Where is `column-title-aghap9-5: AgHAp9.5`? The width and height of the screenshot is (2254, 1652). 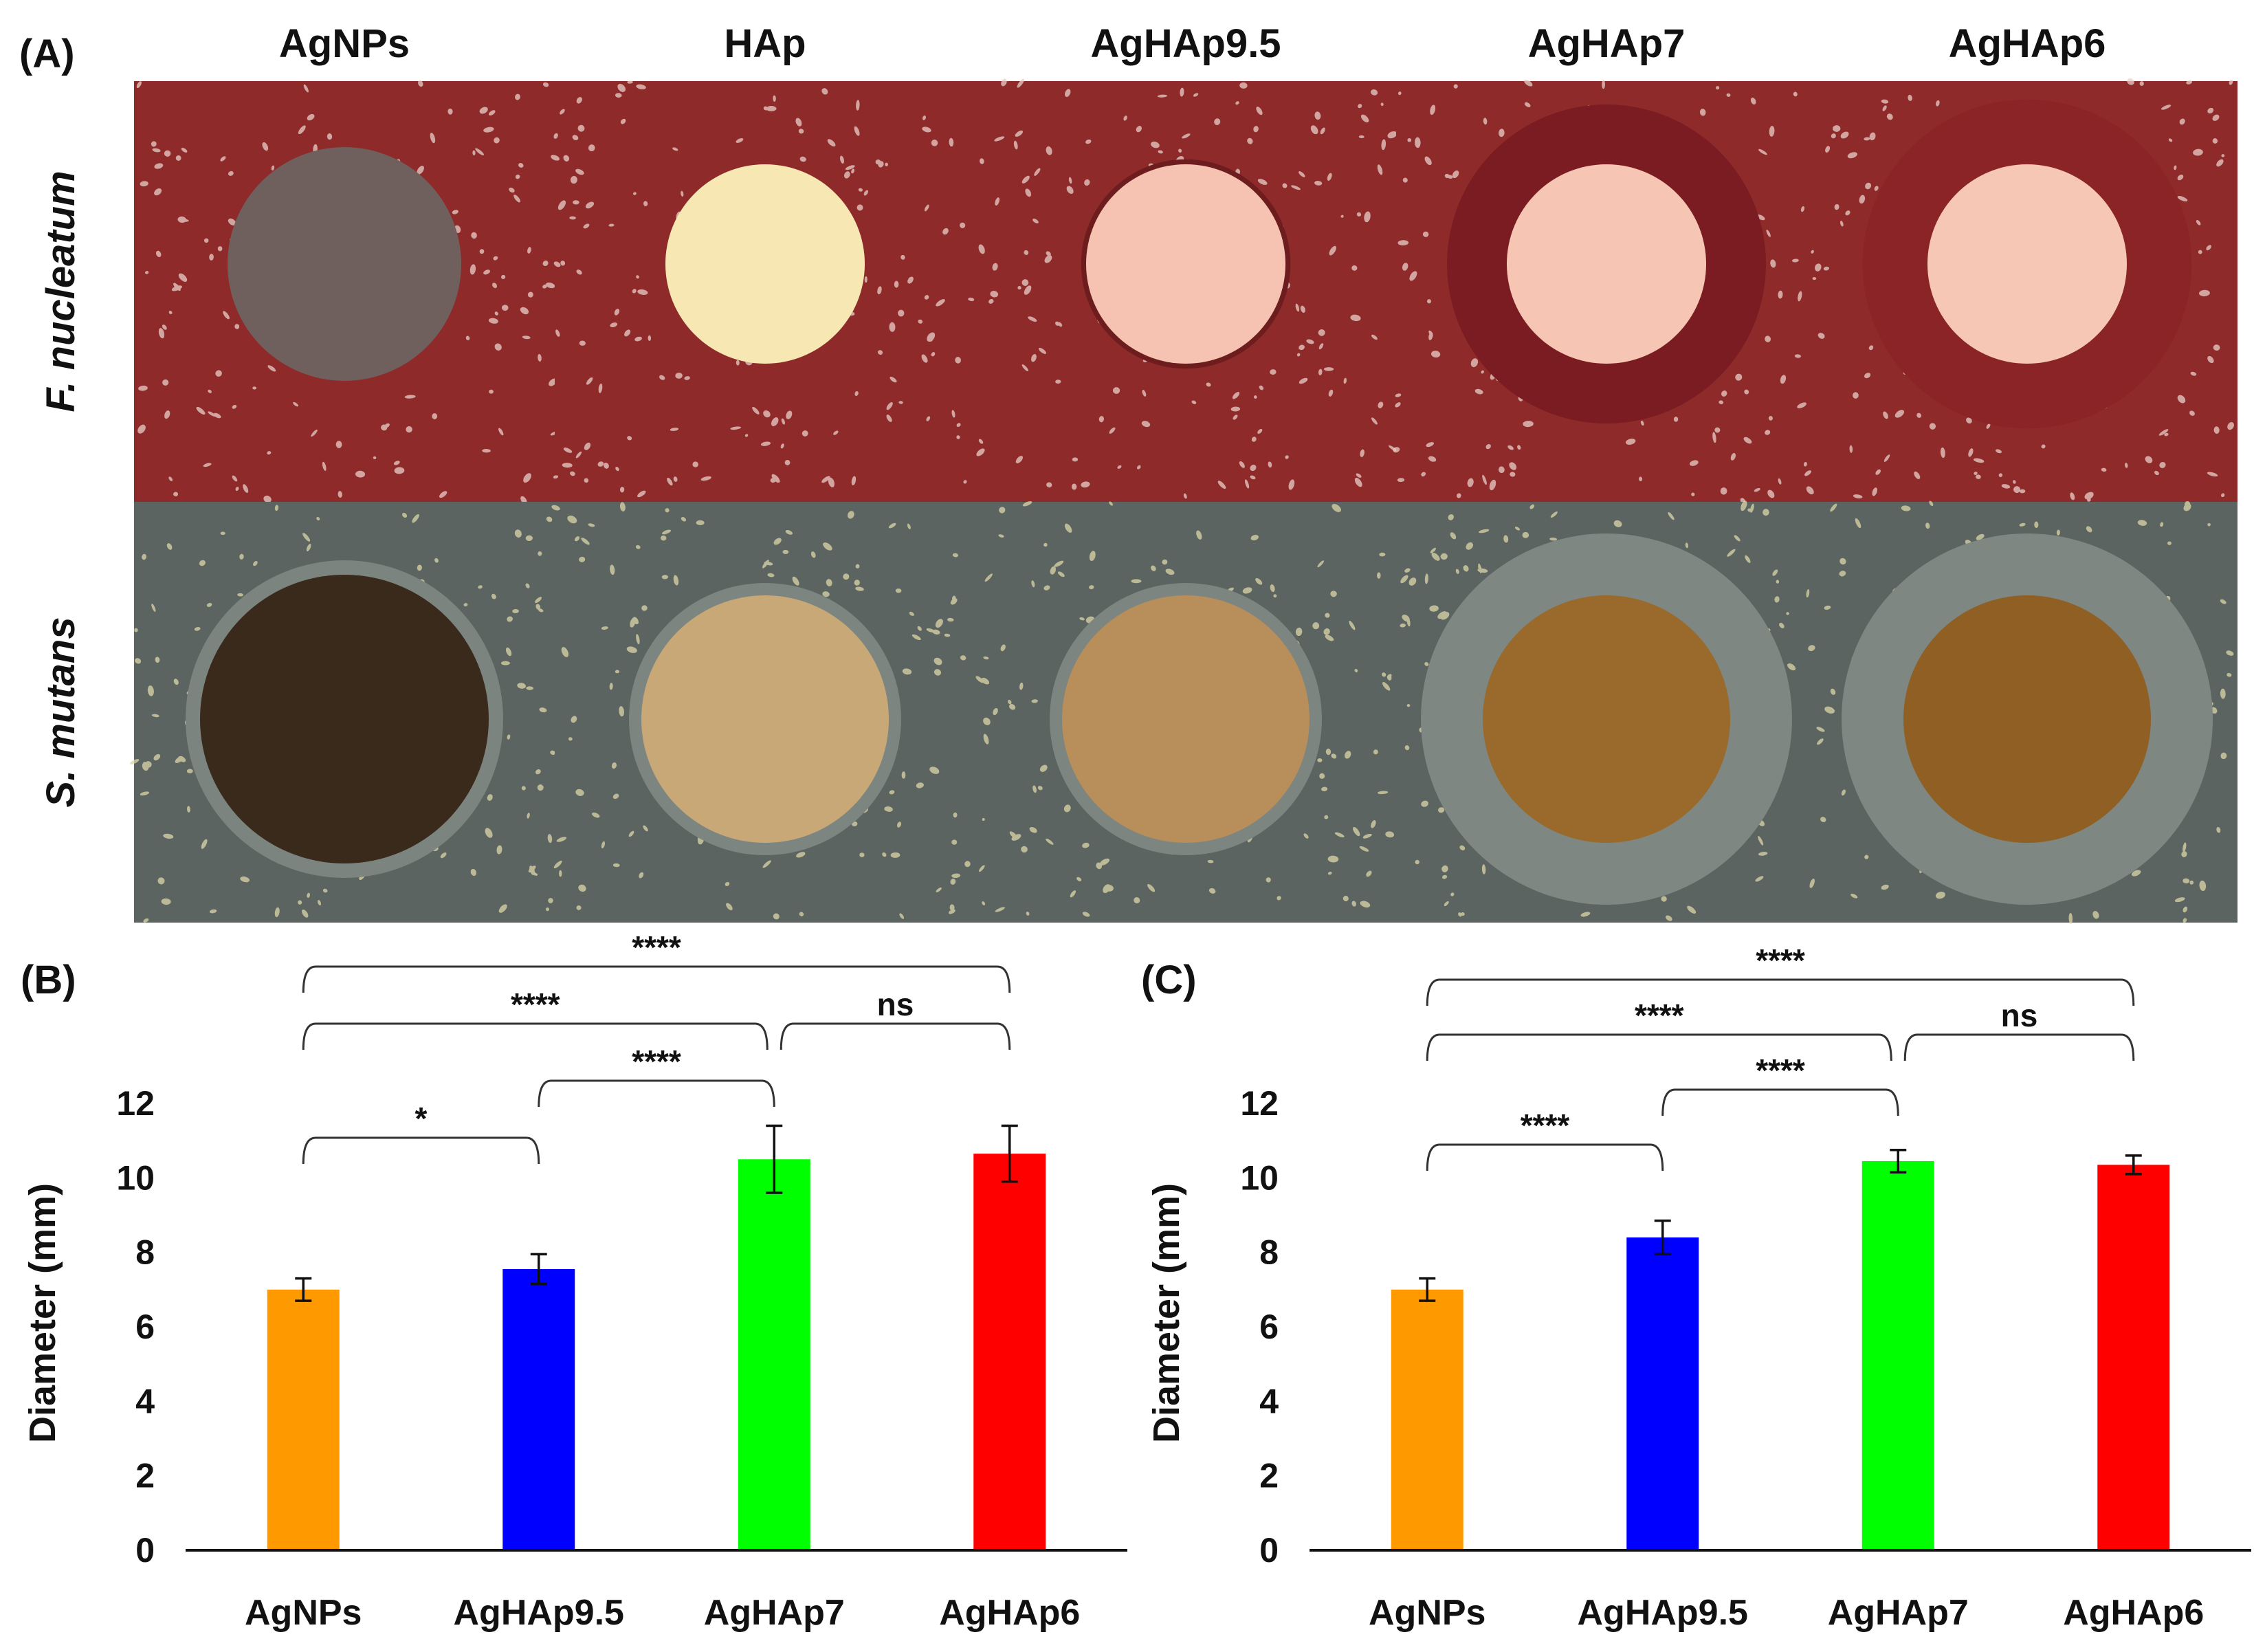
column-title-aghap9-5: AgHAp9.5 is located at coordinates (1185, 43).